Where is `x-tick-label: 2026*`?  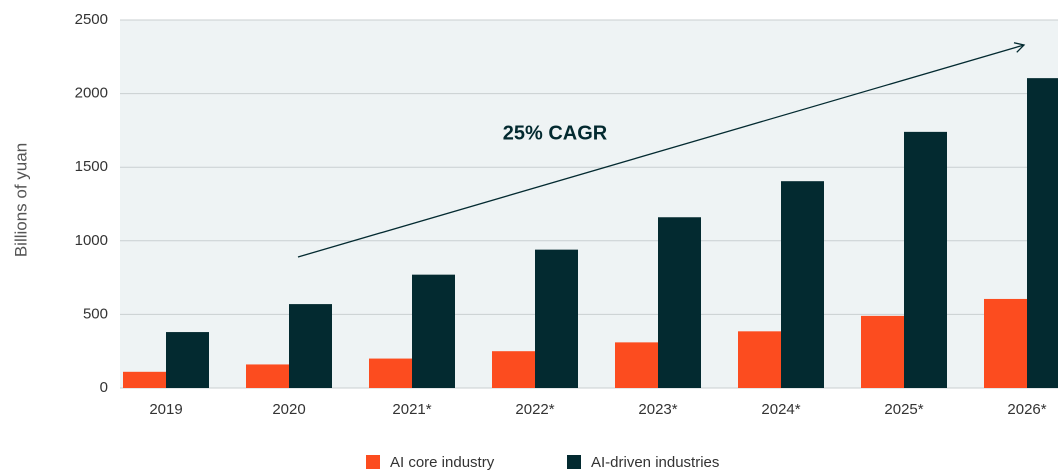
x-tick-label: 2026* is located at coordinates (1026, 409).